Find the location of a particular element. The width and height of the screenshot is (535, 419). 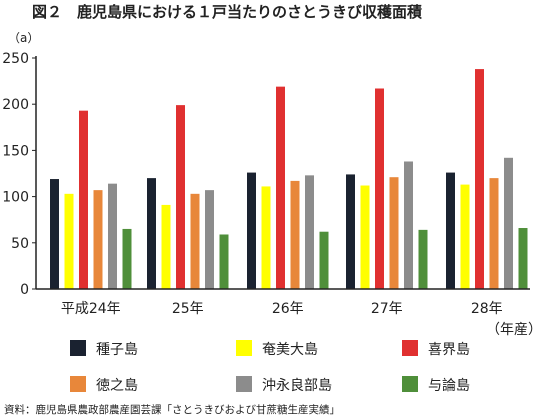

x-tick-label: 26年 is located at coordinates (288, 309).